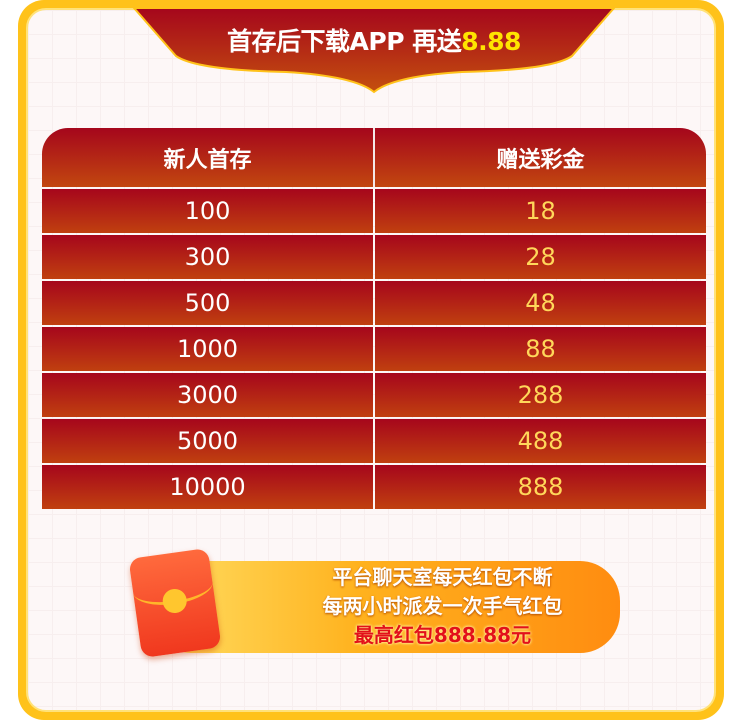  What do you see at coordinates (442, 635) in the screenshot?
I see `promo-line-3: 最高红包888.88元` at bounding box center [442, 635].